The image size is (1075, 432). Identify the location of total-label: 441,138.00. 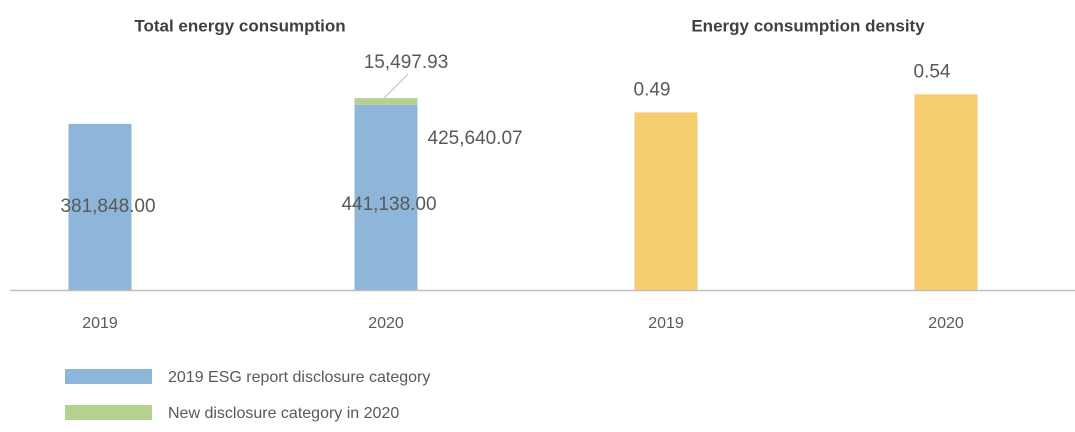
(388, 204).